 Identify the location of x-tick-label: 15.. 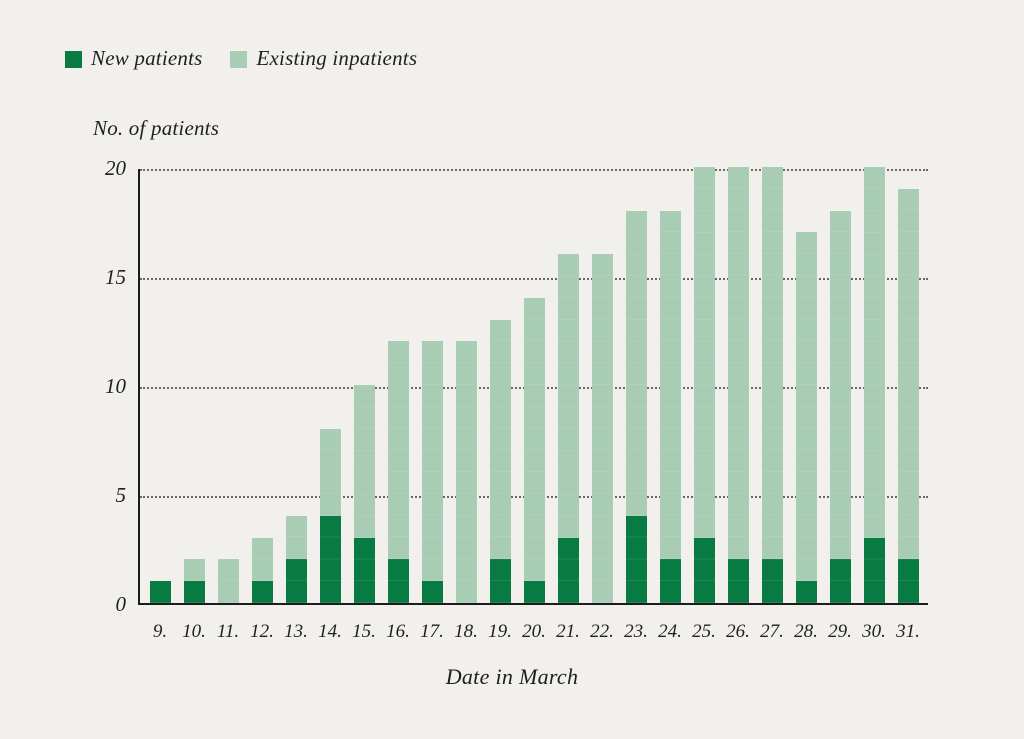
(364, 631).